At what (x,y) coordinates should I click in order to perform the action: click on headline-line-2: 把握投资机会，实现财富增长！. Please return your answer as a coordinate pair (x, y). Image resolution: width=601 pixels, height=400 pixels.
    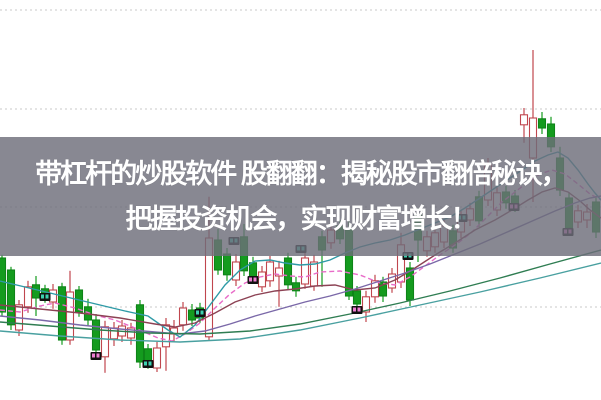
    Looking at the image, I should click on (301, 218).